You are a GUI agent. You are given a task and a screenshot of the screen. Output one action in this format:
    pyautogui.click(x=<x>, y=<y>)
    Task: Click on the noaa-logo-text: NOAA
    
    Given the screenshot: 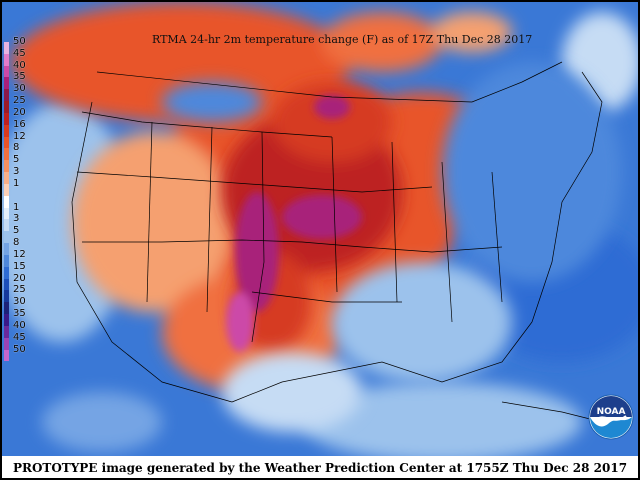 What is the action you would take?
    pyautogui.click(x=611, y=412)
    